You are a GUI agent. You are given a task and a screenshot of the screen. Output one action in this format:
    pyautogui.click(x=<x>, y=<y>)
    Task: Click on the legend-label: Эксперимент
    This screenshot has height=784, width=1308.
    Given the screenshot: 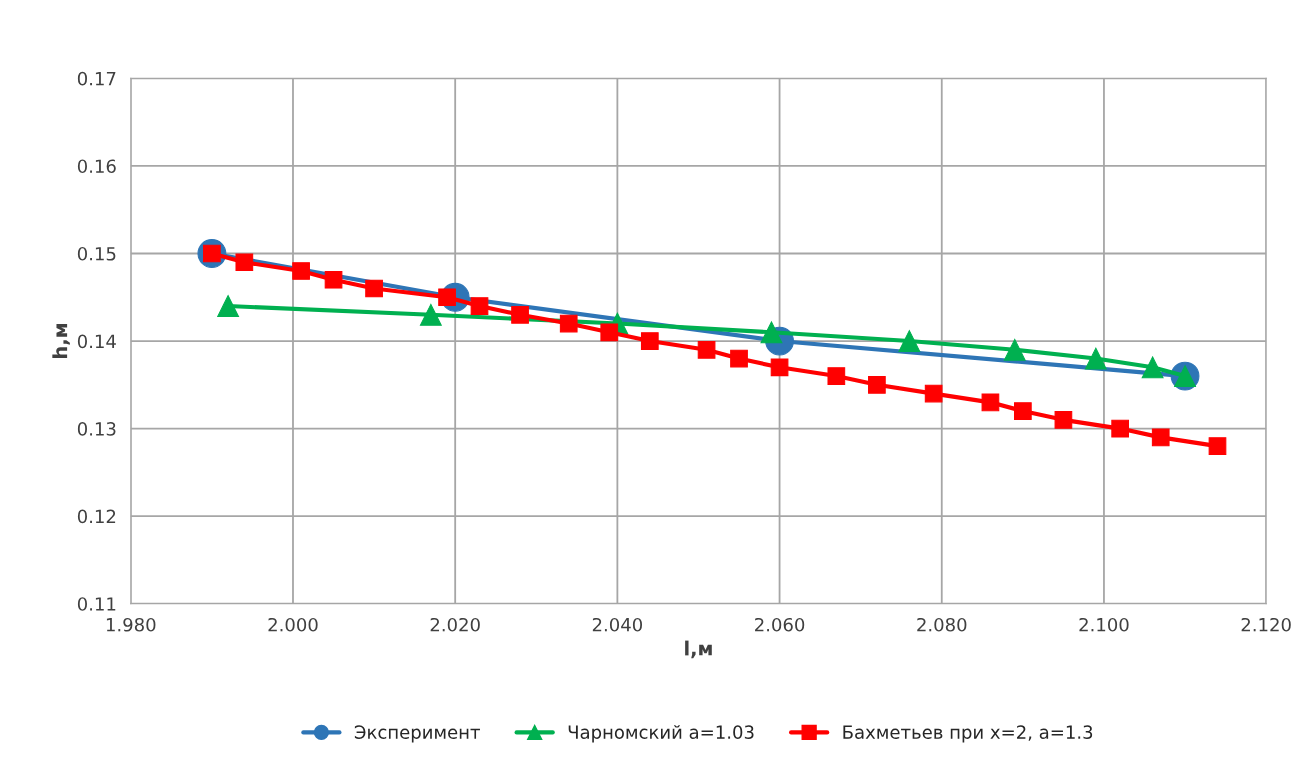 What is the action you would take?
    pyautogui.click(x=417, y=734)
    